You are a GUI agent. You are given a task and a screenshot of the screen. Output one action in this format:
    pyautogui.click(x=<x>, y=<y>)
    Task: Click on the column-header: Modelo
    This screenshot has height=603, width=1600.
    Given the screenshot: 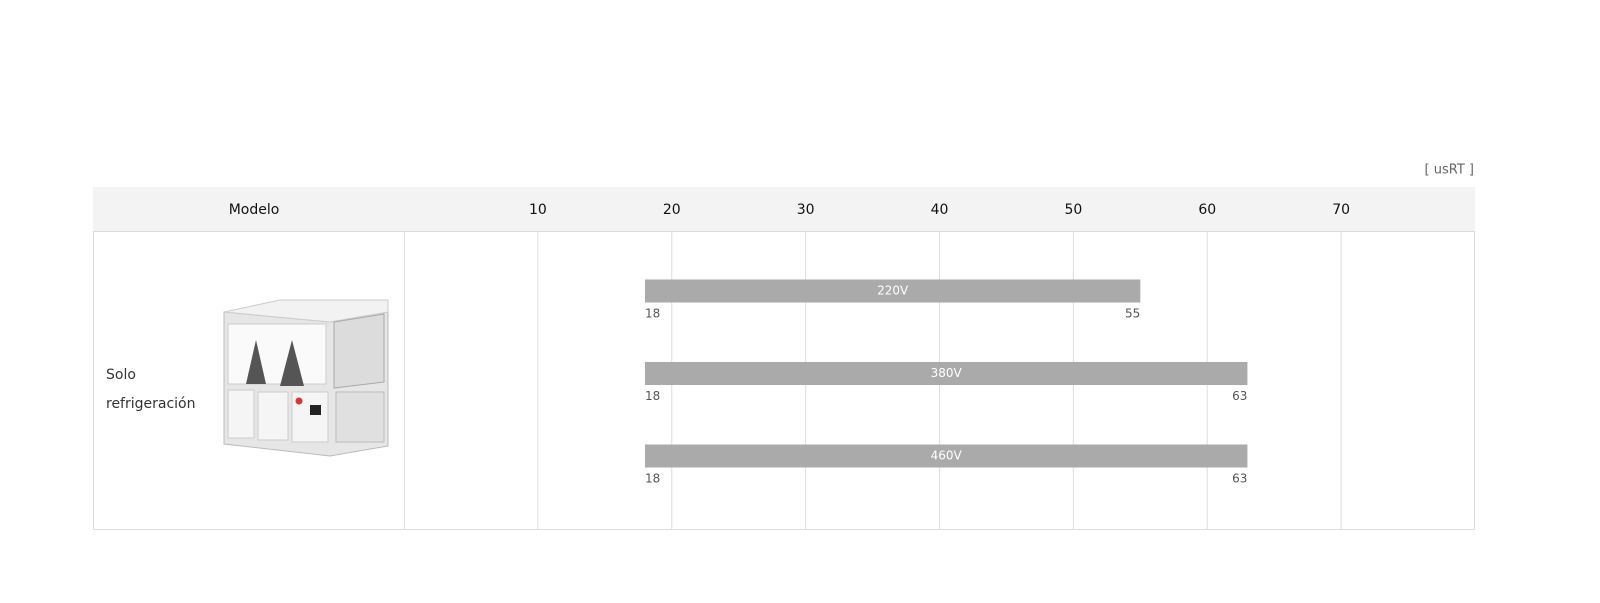 What is the action you would take?
    pyautogui.click(x=254, y=210)
    